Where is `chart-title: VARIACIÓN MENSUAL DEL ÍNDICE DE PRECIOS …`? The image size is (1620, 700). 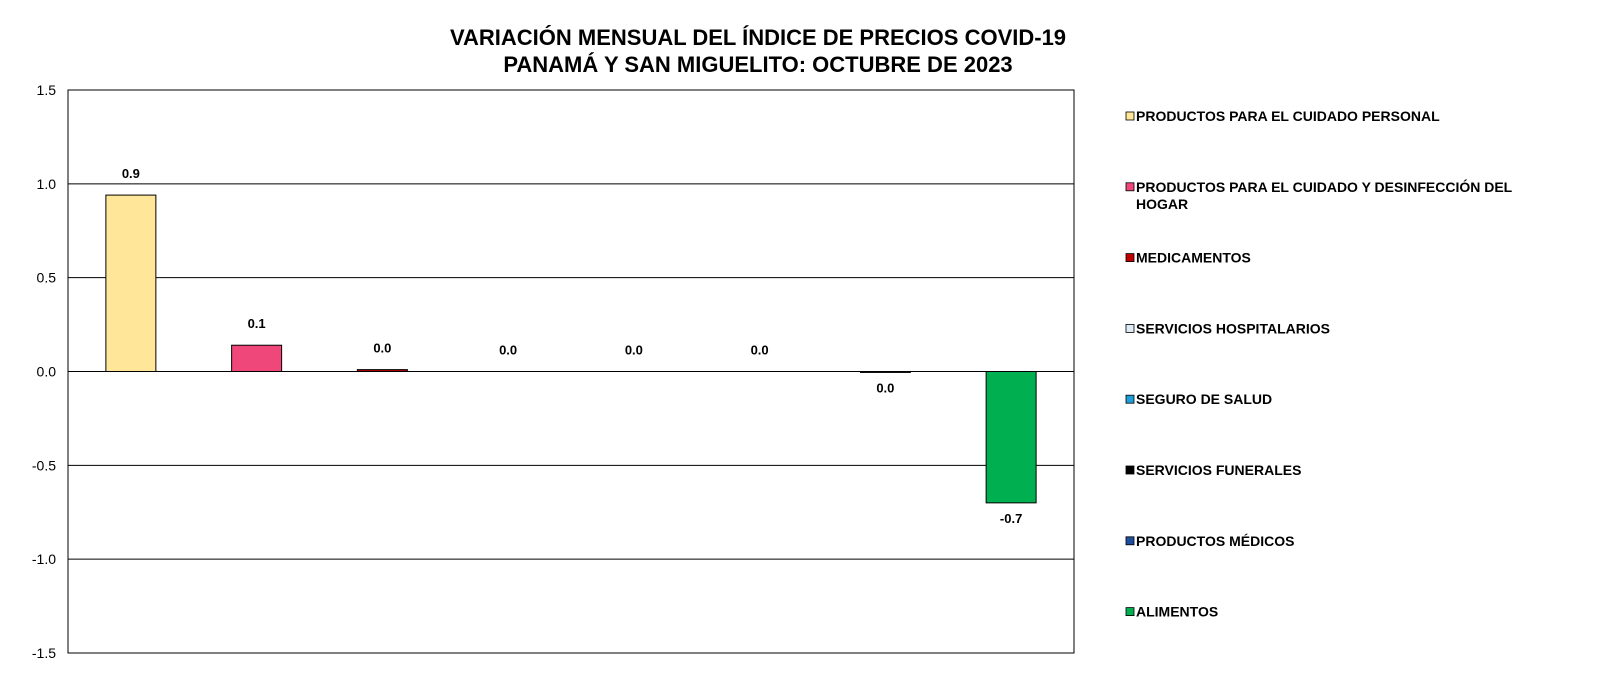
chart-title: VARIACIÓN MENSUAL DEL ÍNDICE DE PRECIOS … is located at coordinates (758, 51).